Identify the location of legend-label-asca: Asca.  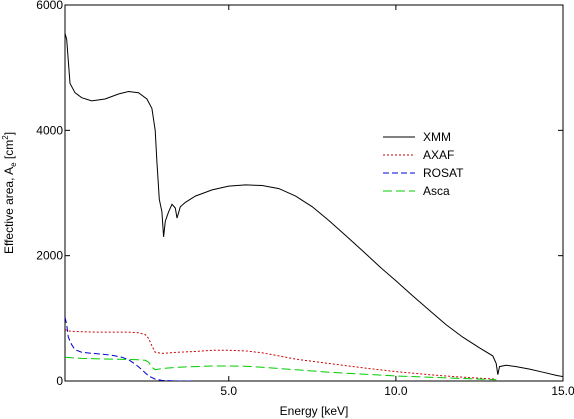
(436, 191).